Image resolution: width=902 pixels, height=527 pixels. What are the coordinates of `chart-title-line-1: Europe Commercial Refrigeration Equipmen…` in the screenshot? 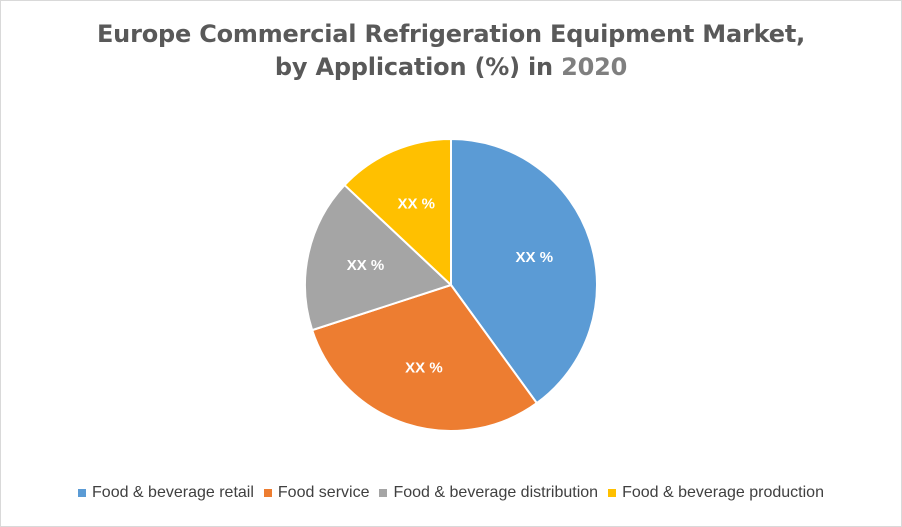 It's located at (451, 34).